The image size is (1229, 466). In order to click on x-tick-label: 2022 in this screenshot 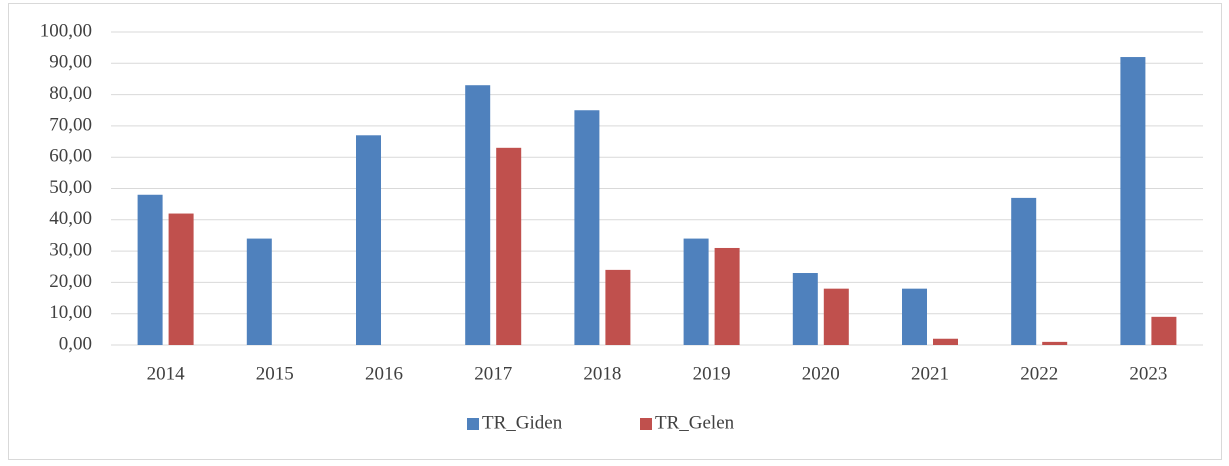, I will do `click(1039, 373)`.